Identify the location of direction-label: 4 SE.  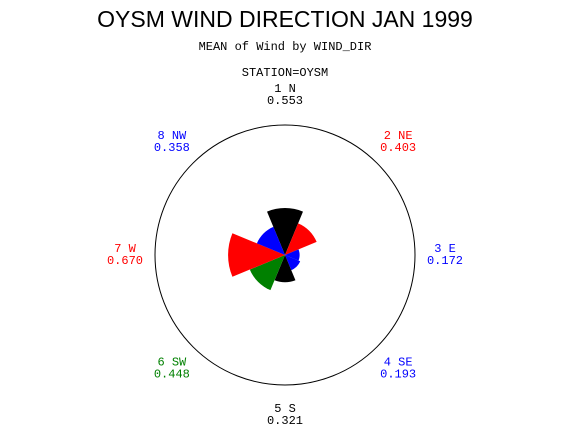
(398, 362).